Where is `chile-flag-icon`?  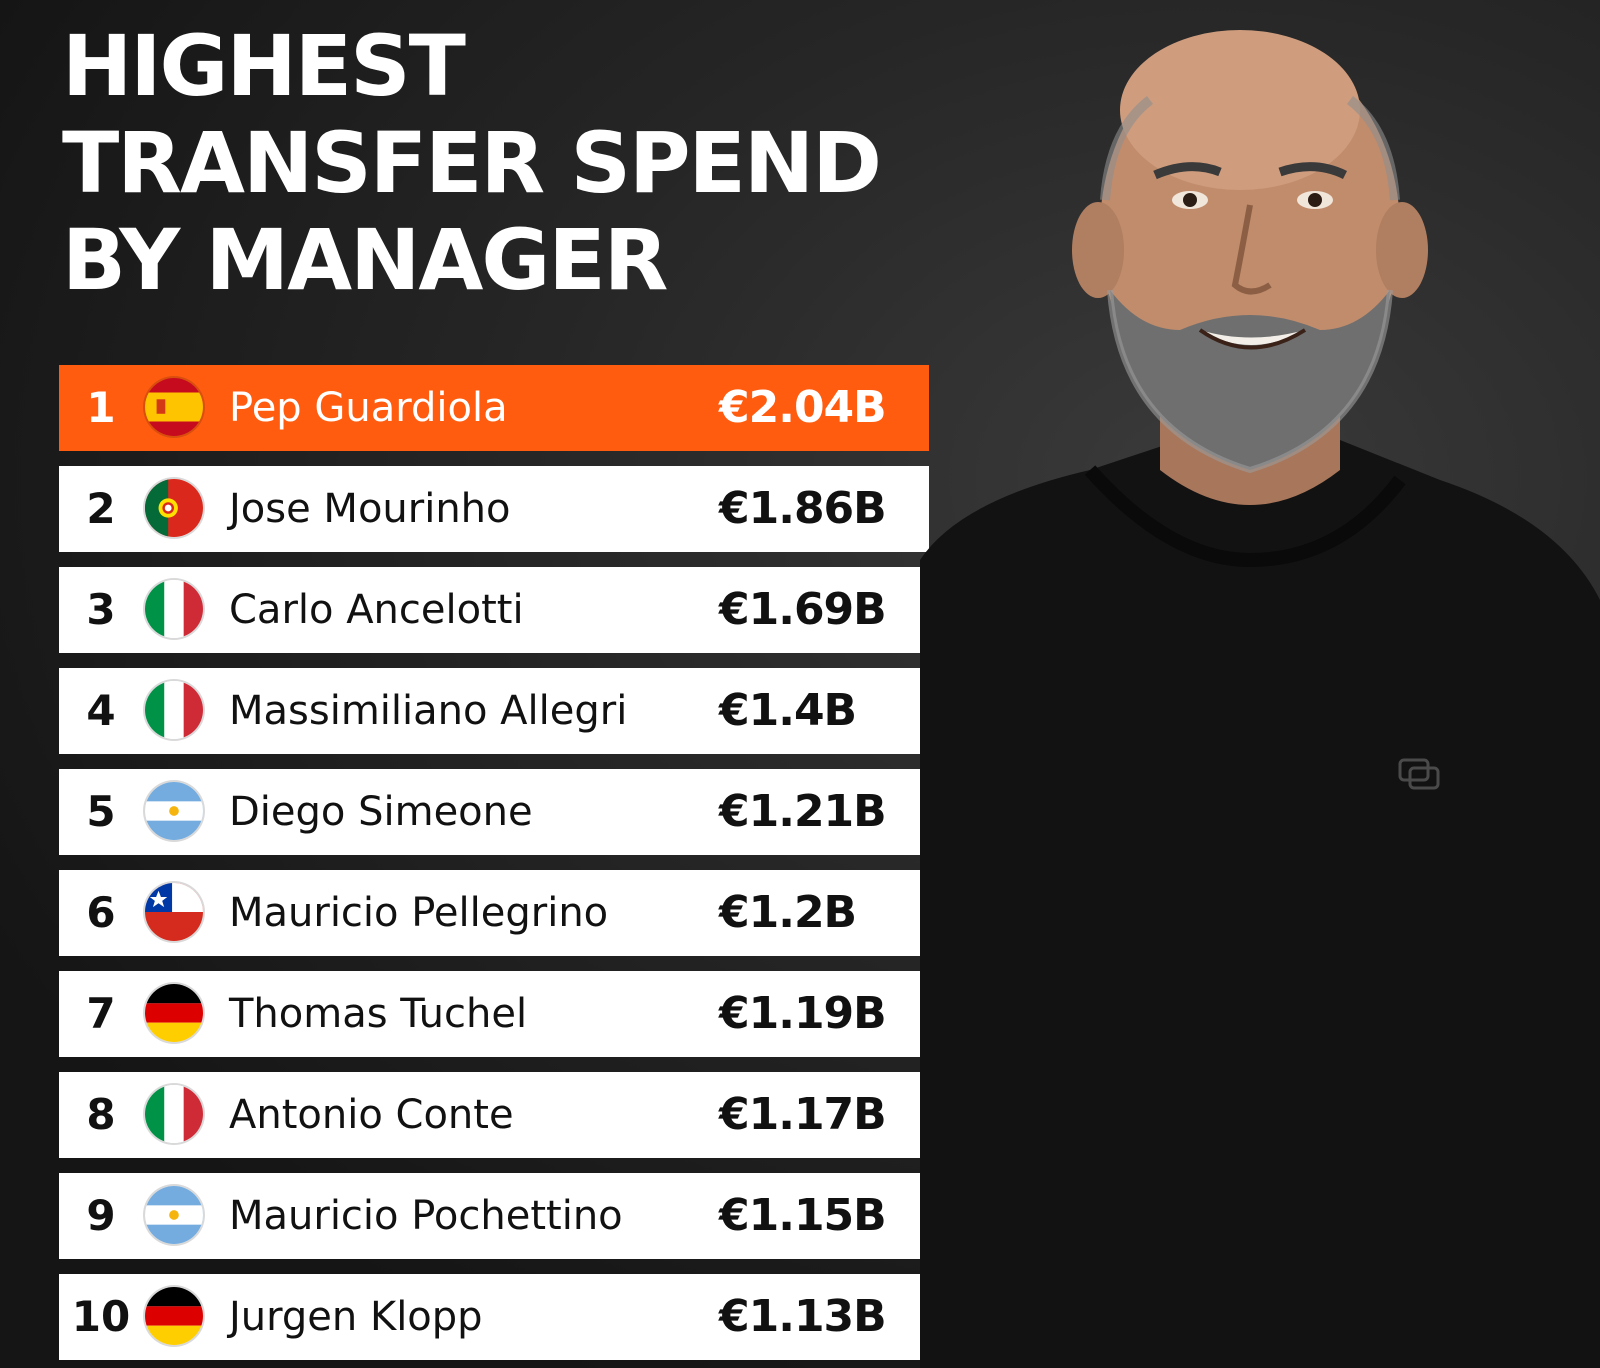
chile-flag-icon is located at coordinates (174, 912).